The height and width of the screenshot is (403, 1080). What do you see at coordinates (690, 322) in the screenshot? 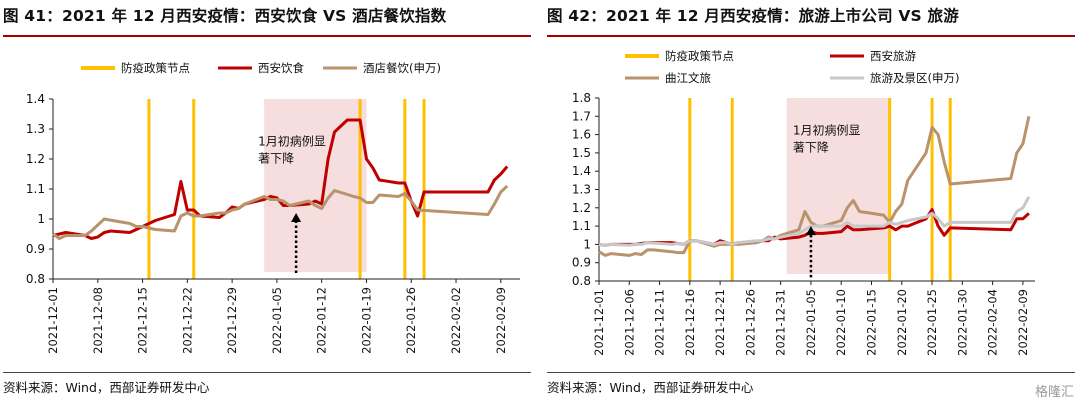
I see `x-tick-label: 2021-12-16` at bounding box center [690, 322].